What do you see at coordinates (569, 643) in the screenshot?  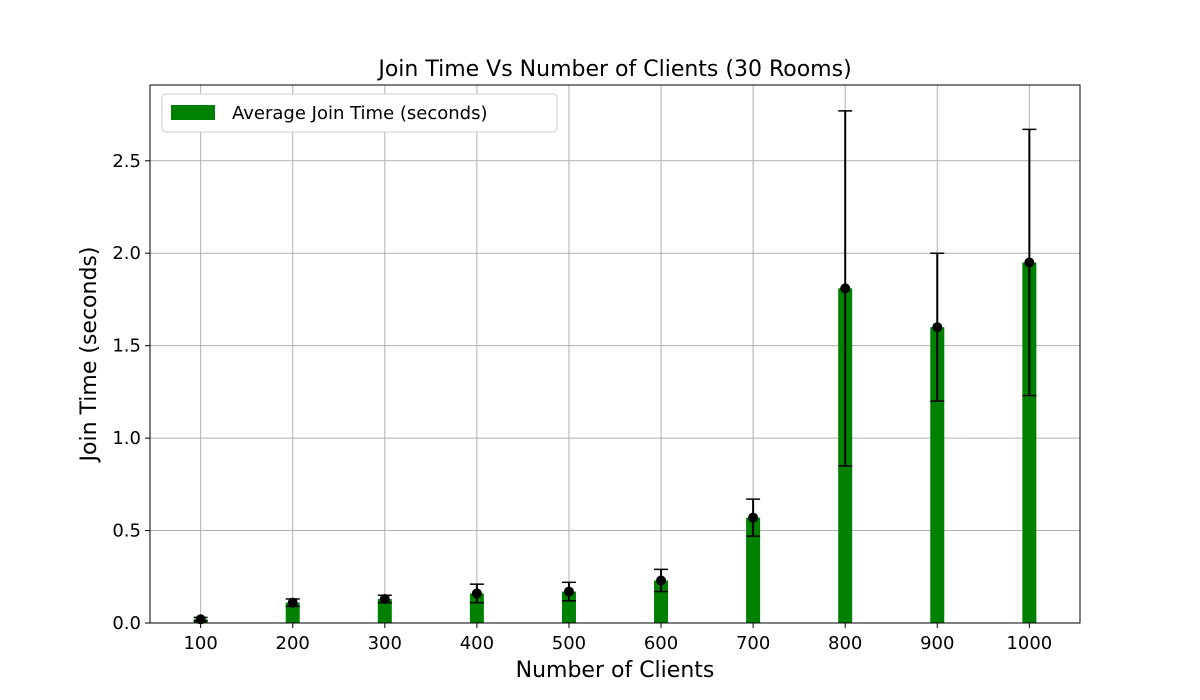 I see `x-tick-label: 500` at bounding box center [569, 643].